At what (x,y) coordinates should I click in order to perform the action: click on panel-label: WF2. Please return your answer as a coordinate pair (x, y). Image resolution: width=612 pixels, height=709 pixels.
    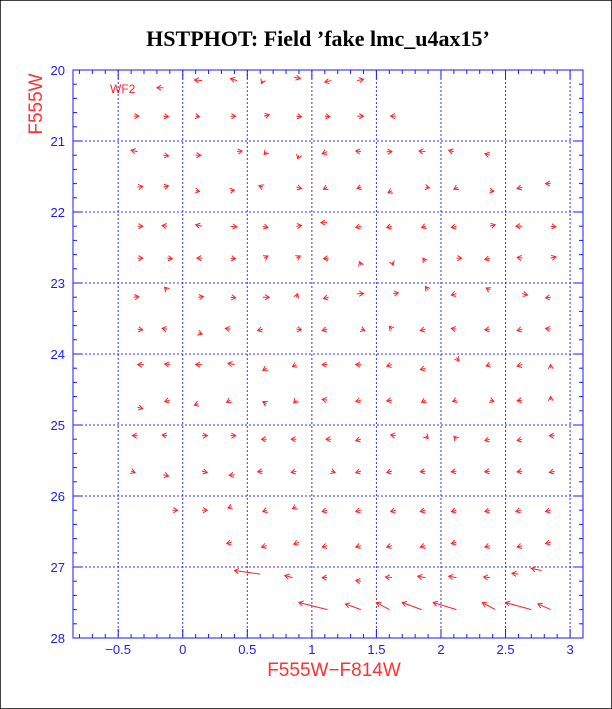
    Looking at the image, I should click on (123, 89).